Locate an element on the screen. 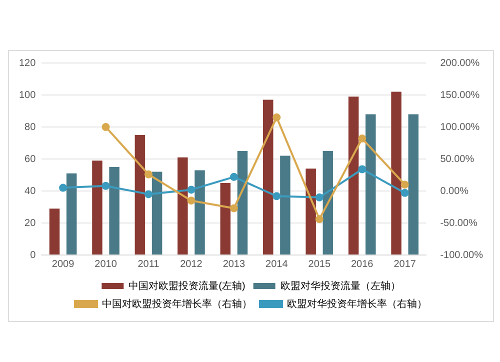  x-tick-label: 2009 is located at coordinates (63, 264).